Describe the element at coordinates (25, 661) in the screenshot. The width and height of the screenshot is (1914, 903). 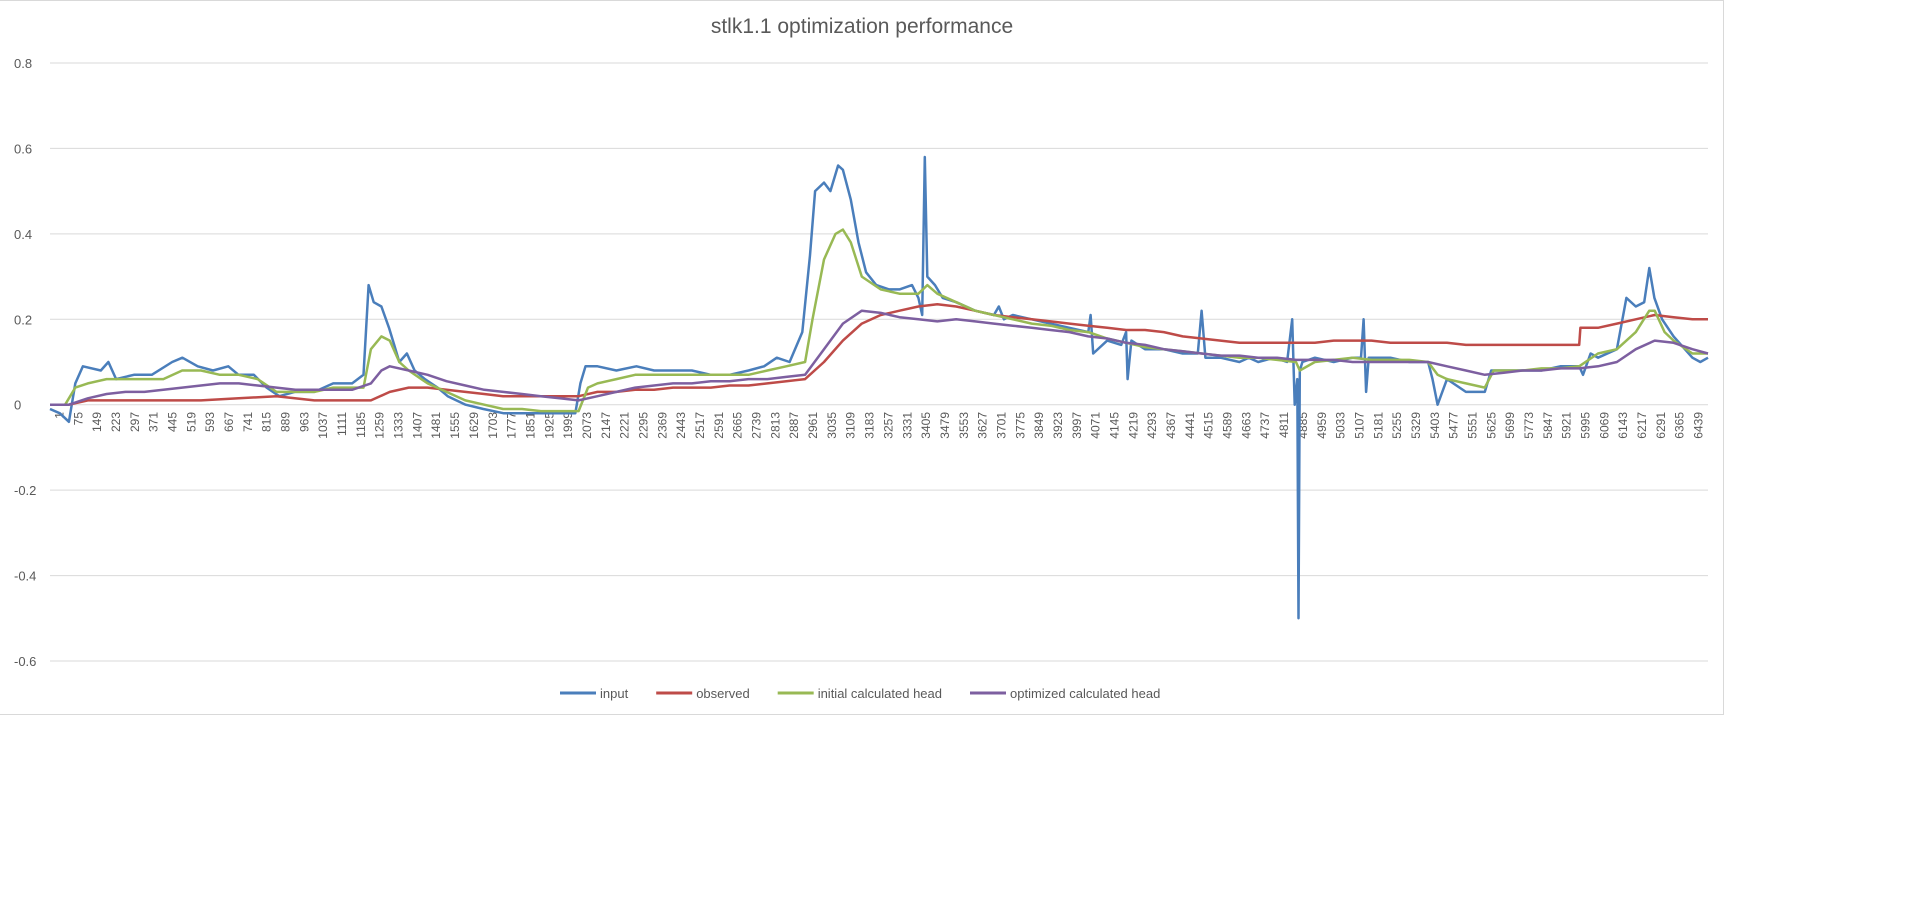
I see `y-tick-label: -0.6` at that location.